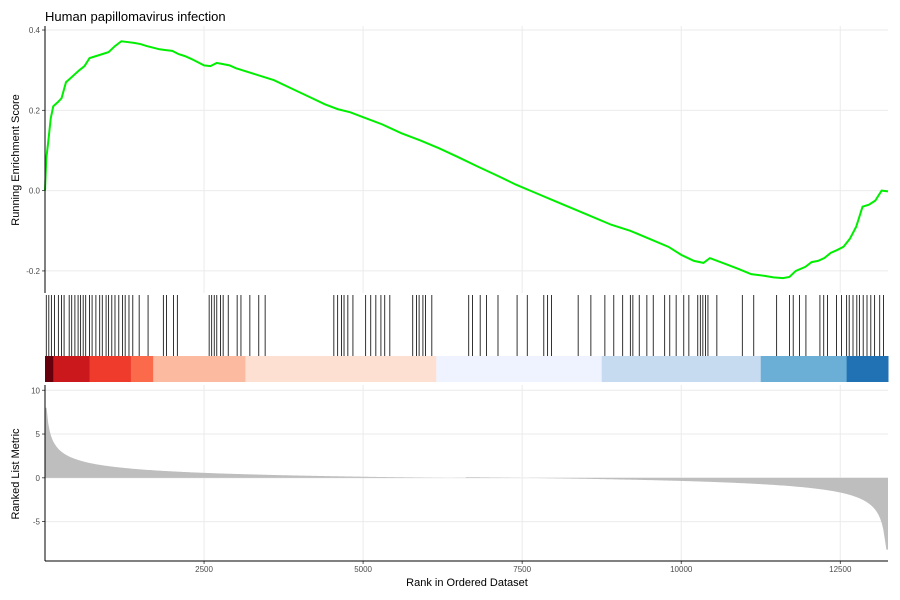 The width and height of the screenshot is (900, 600). I want to click on metric-y-axis-label: Ranked List Metric, so click(16, 474).